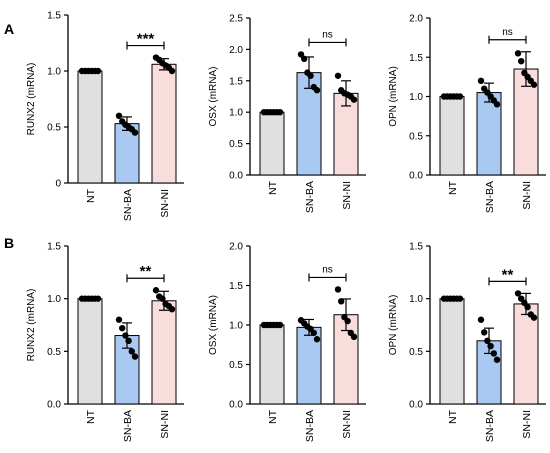 The height and width of the screenshot is (453, 550). Describe the element at coordinates (146, 39) in the screenshot. I see `significance-label: ***` at that location.